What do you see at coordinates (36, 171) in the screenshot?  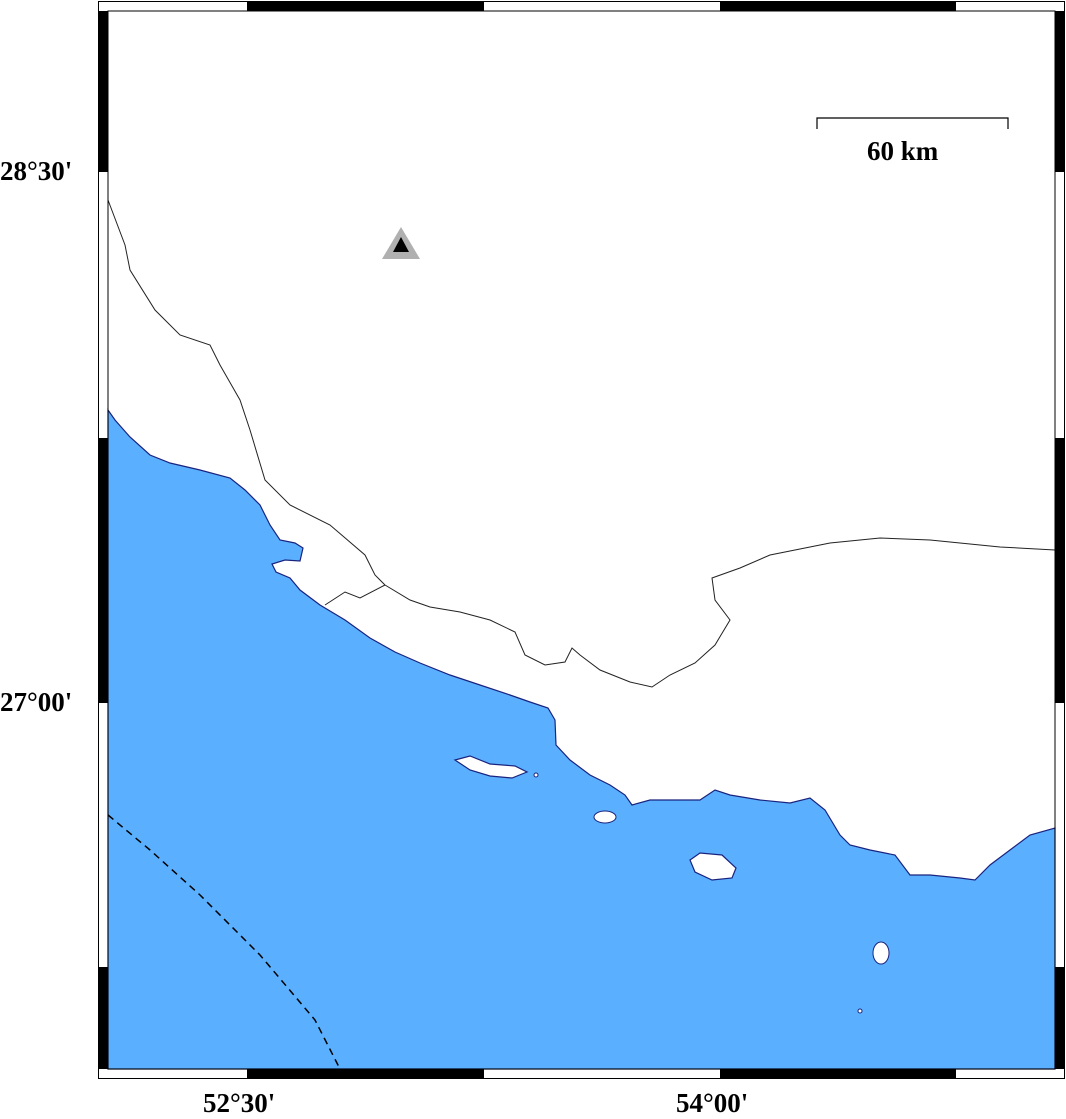 I see `lat-label: 28°30'` at bounding box center [36, 171].